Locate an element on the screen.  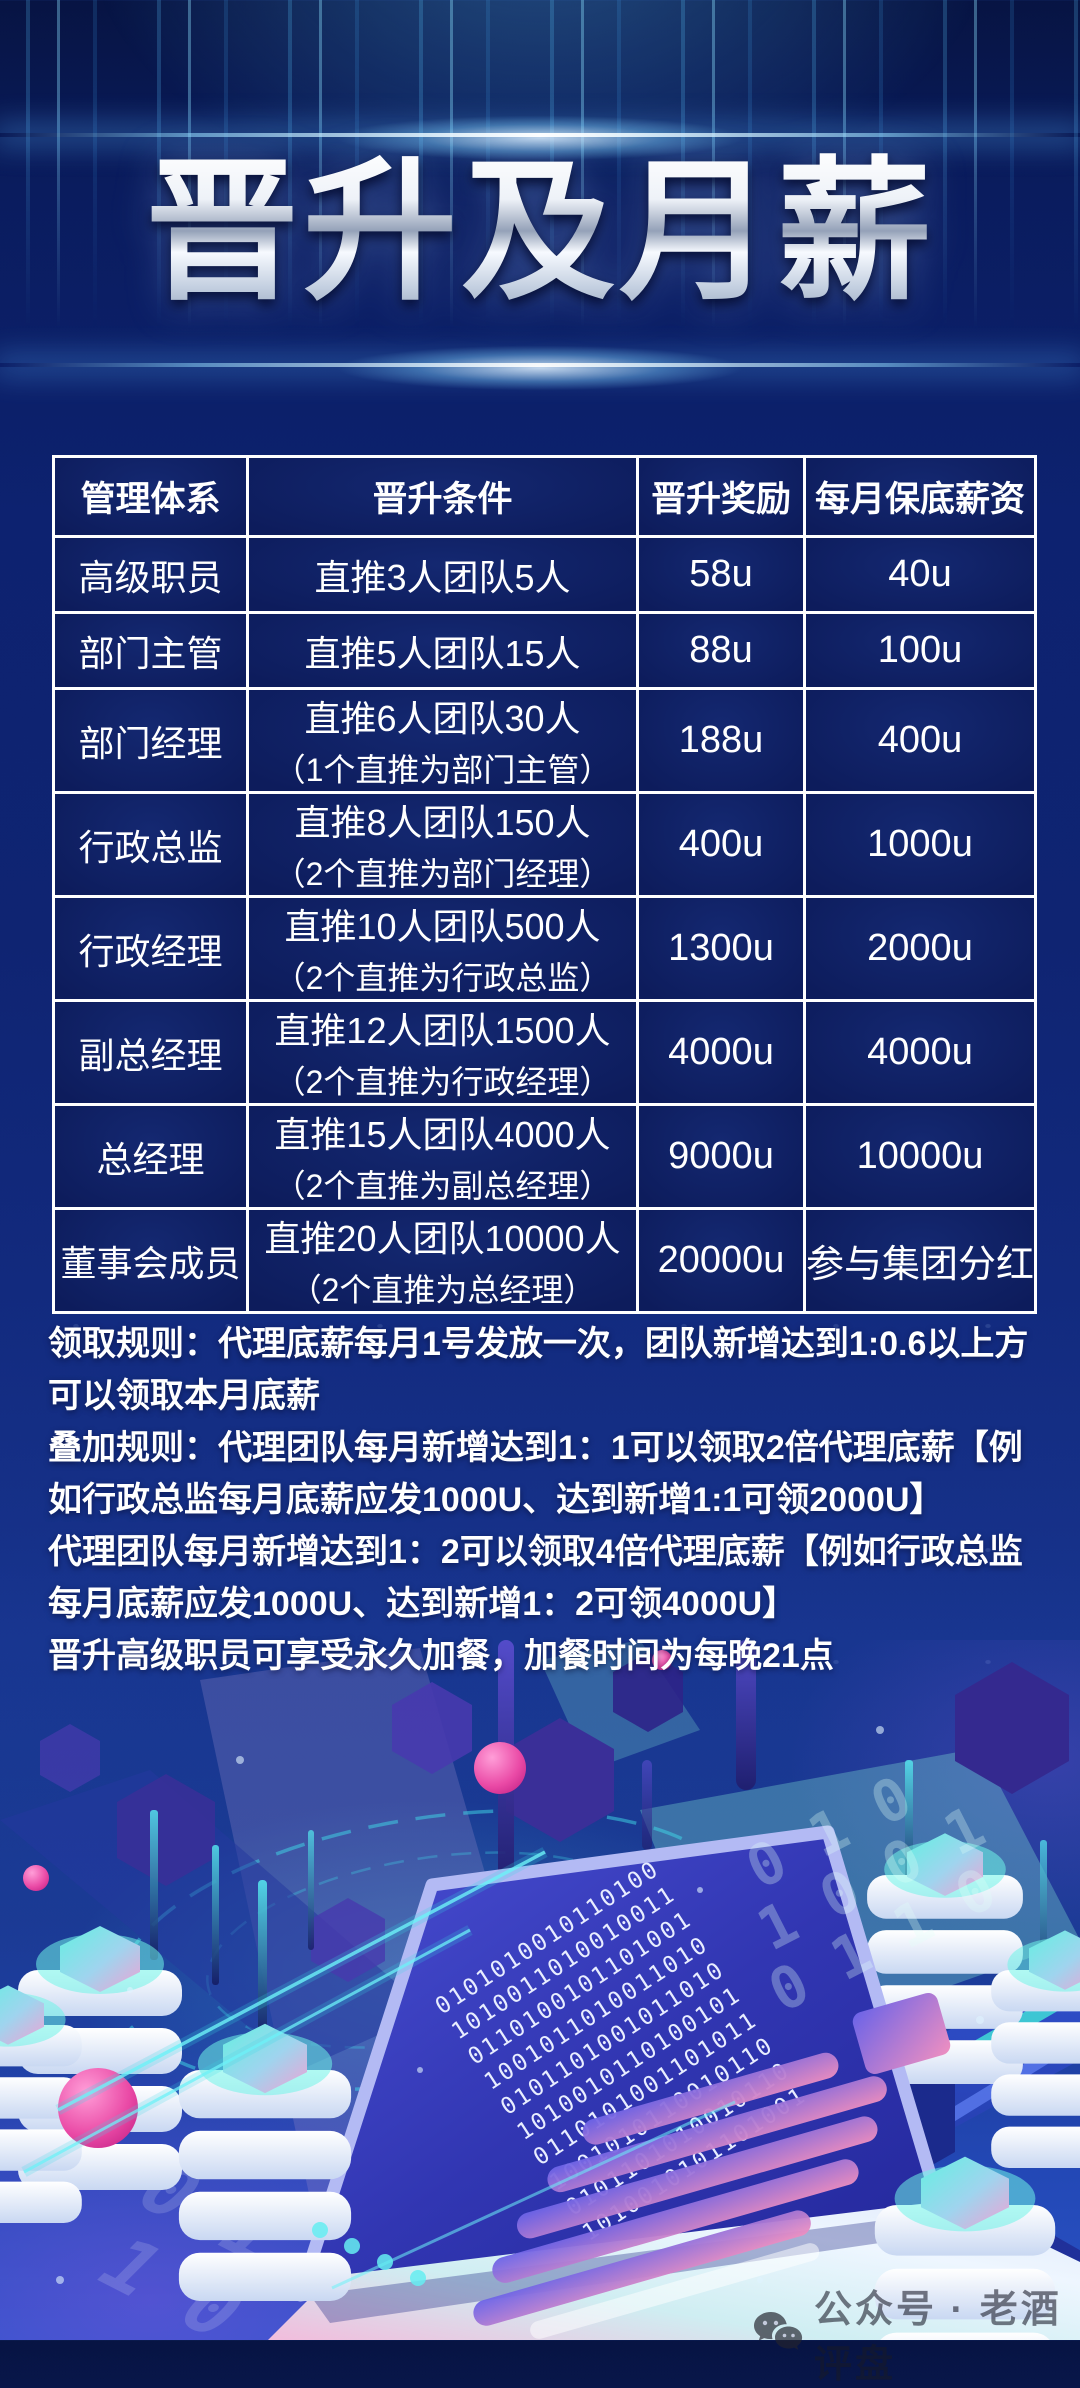
level-cell: 高级职员 is located at coordinates (150, 574).